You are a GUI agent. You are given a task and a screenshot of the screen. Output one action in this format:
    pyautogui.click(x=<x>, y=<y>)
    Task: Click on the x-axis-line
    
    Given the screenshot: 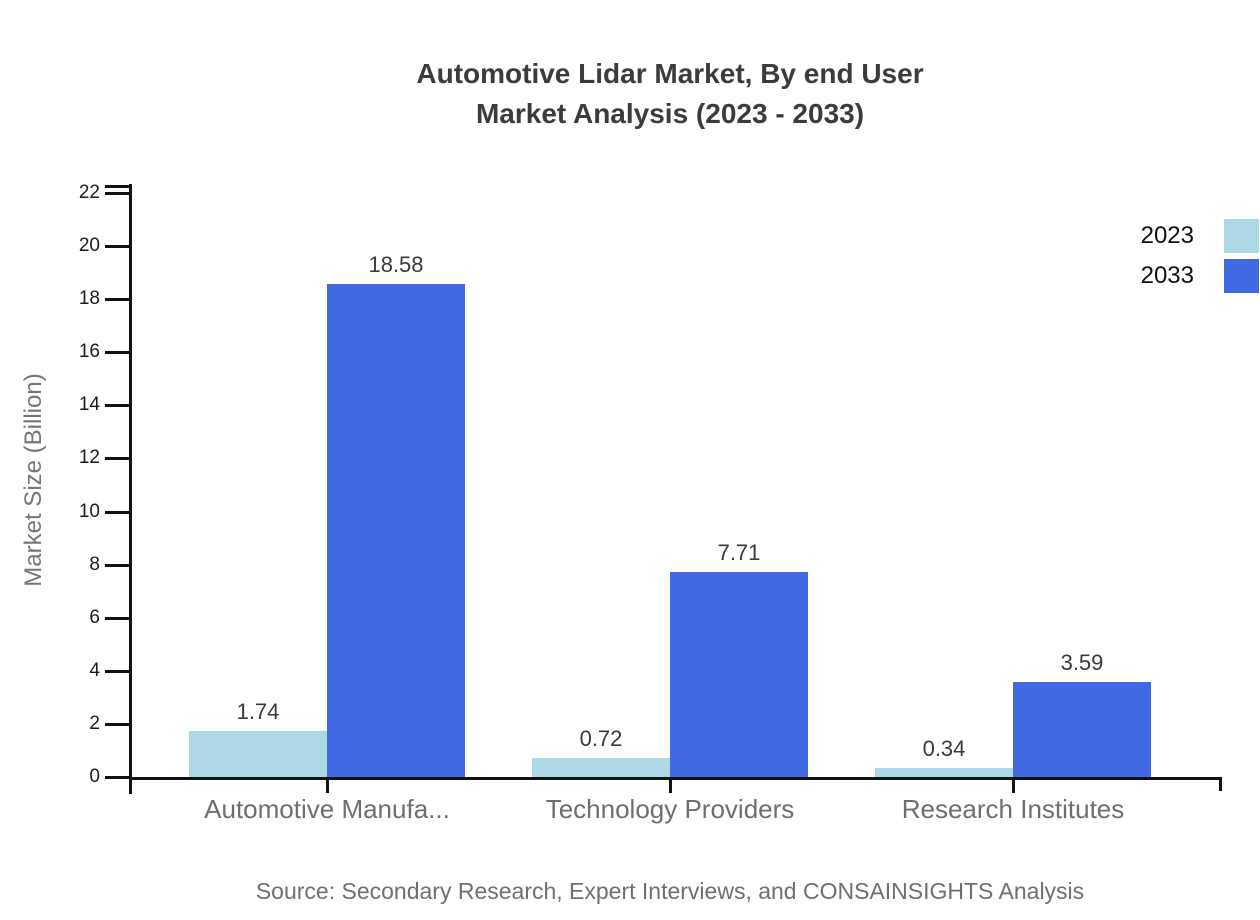 What is the action you would take?
    pyautogui.click(x=675, y=778)
    